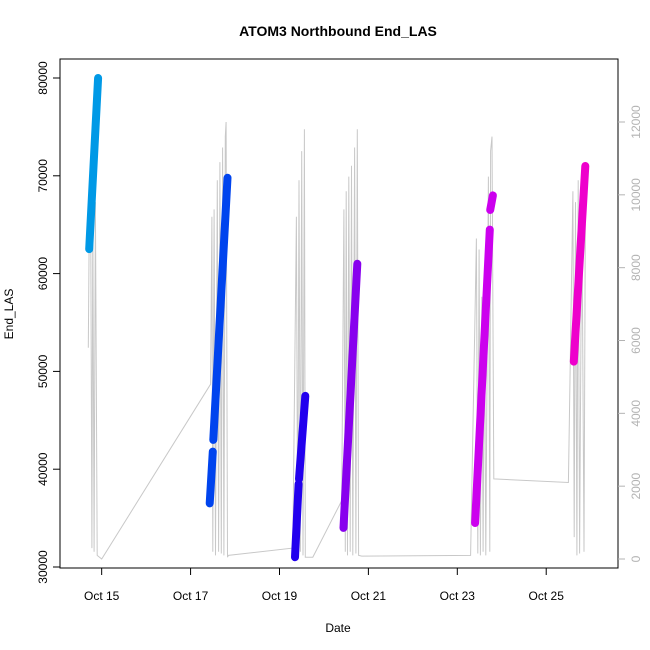 The image size is (650, 650). What do you see at coordinates (338, 31) in the screenshot?
I see `chart-title: ATOM3 Northbound End_LAS` at bounding box center [338, 31].